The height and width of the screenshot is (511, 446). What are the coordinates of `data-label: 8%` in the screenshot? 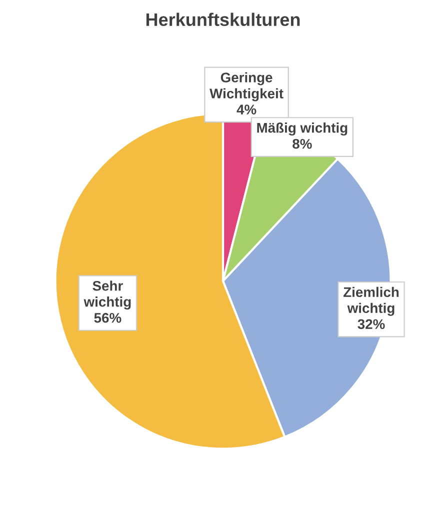 It's located at (302, 143).